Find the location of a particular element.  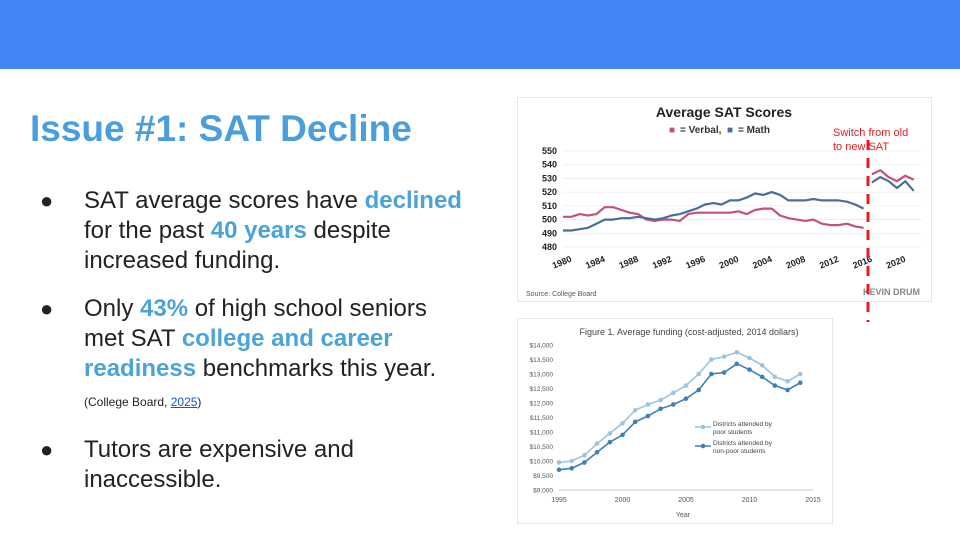

slide-title: Issue #1: SAT Decline is located at coordinates (221, 128).